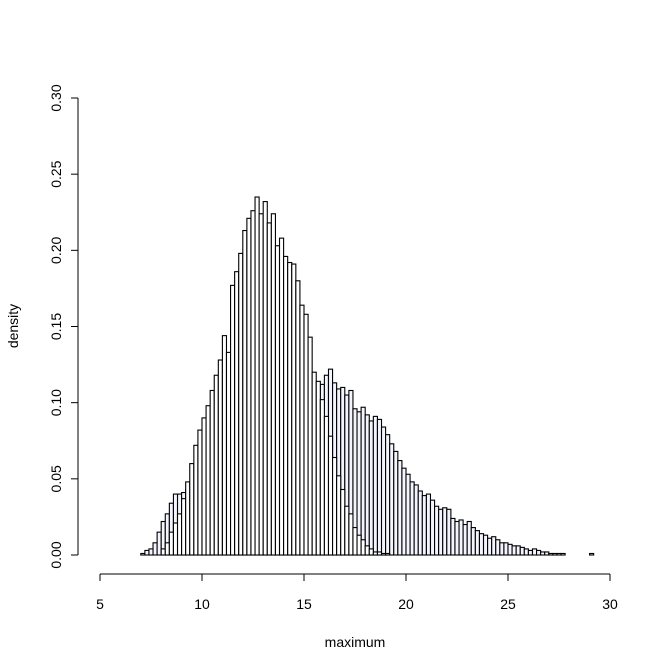 This screenshot has height=671, width=672. I want to click on y-tick-label: 0.10, so click(56, 402).